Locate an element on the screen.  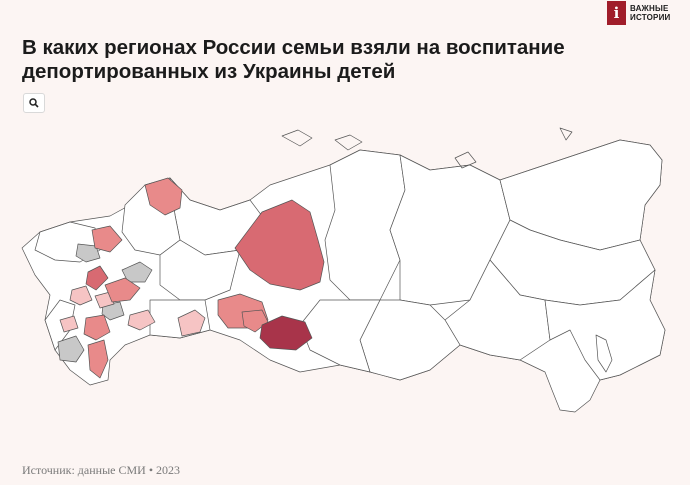
regions-medium is located at coordinates (176, 278).